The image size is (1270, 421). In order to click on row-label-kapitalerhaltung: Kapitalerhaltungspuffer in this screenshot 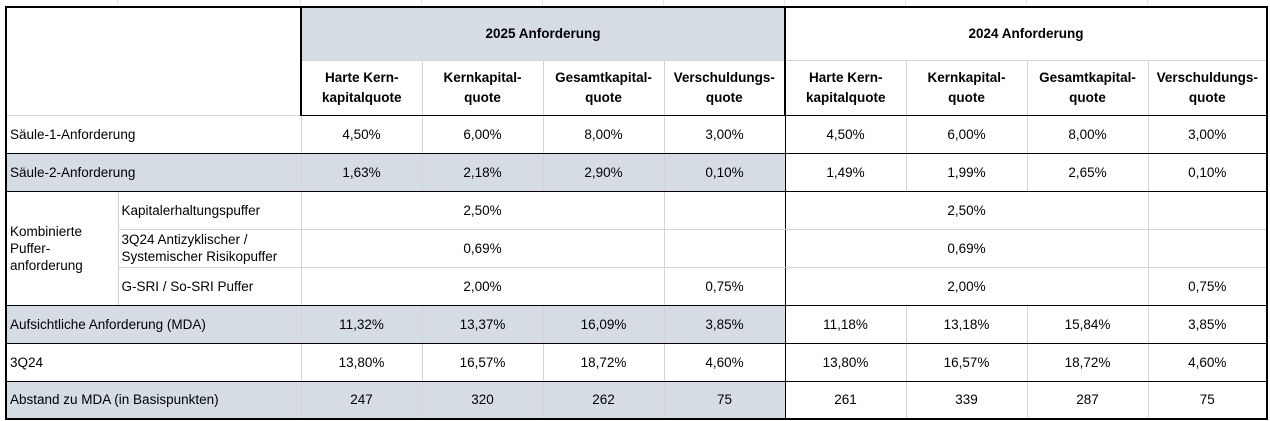, I will do `click(209, 210)`.